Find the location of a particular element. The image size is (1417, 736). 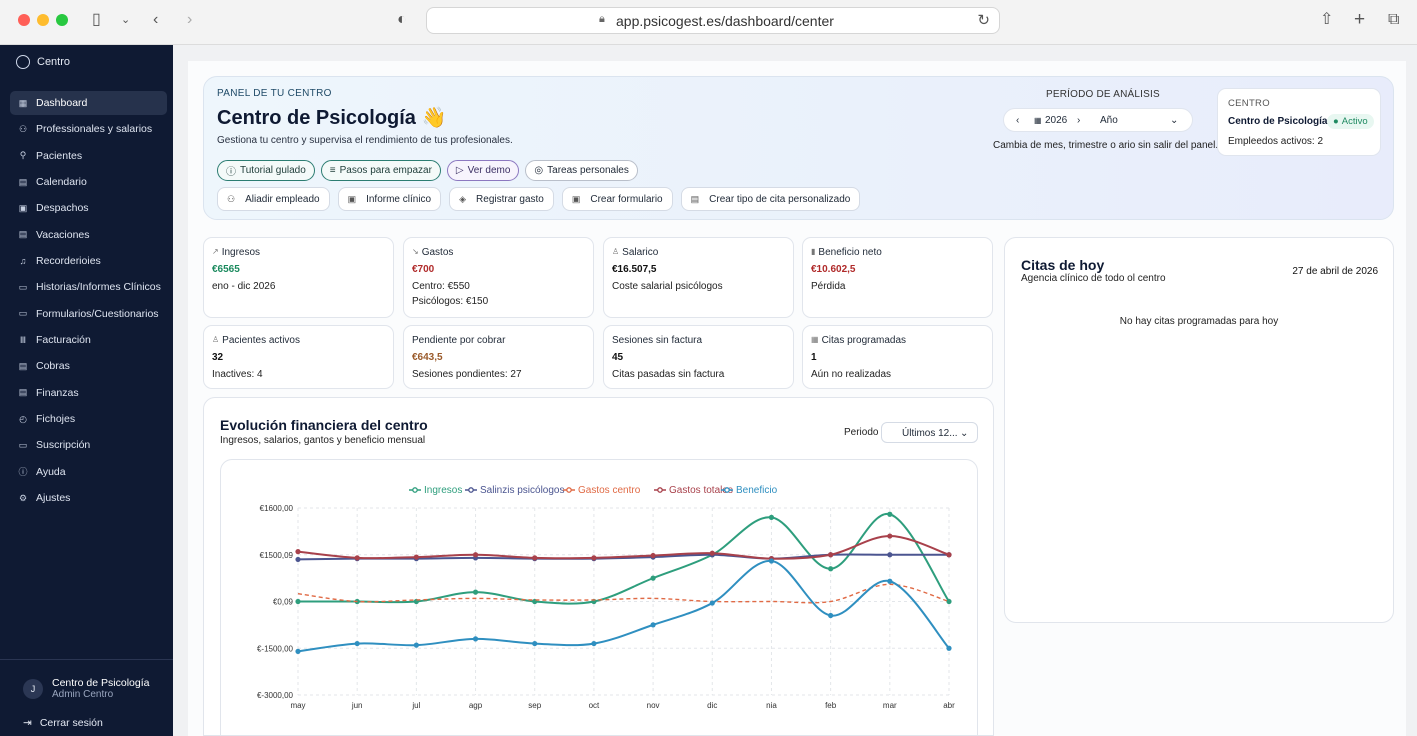

stat-value: €700 is located at coordinates (423, 269).